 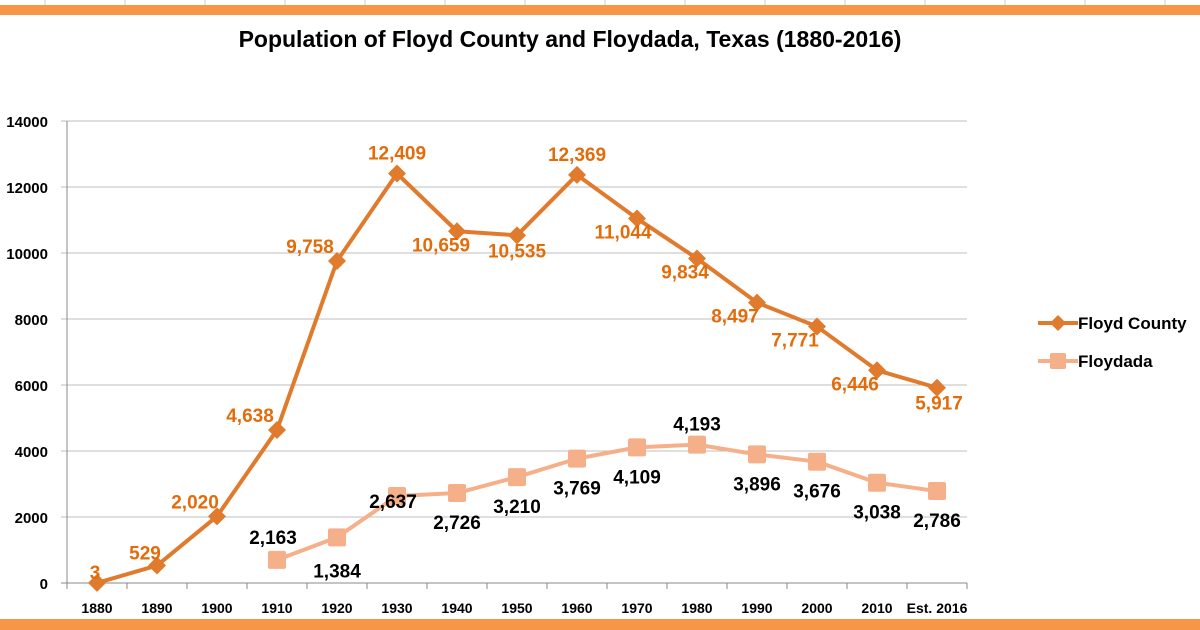 What do you see at coordinates (216, 608) in the screenshot?
I see `x-tick-label: 1900` at bounding box center [216, 608].